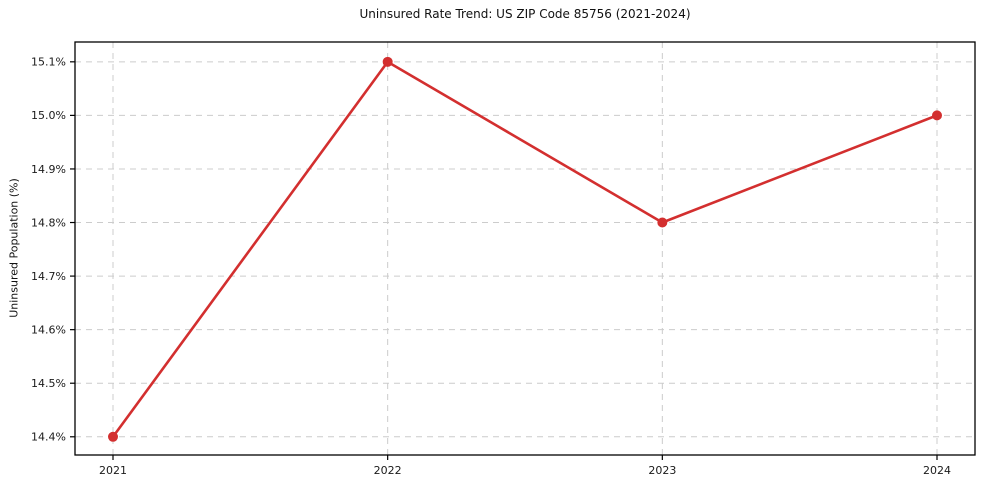  I want to click on y-tick-label: 14.6%, so click(48, 329).